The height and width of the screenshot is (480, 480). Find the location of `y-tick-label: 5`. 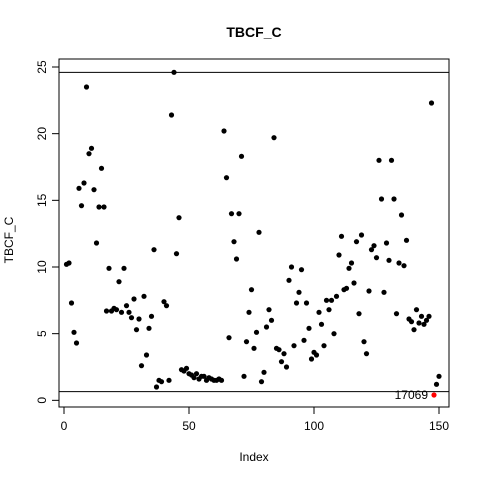

y-tick-label: 5 is located at coordinates (42, 333).